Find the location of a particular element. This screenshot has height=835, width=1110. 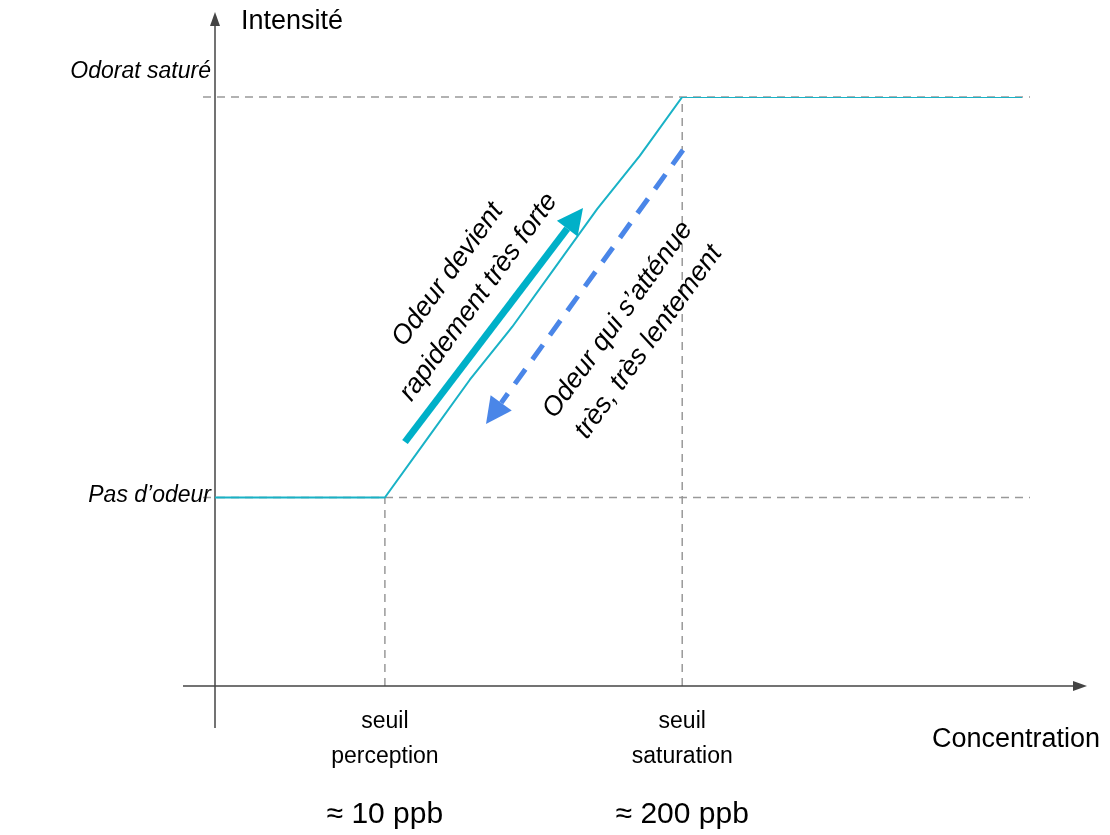

ref-line-label: Odorat saturé is located at coordinates (140, 69).